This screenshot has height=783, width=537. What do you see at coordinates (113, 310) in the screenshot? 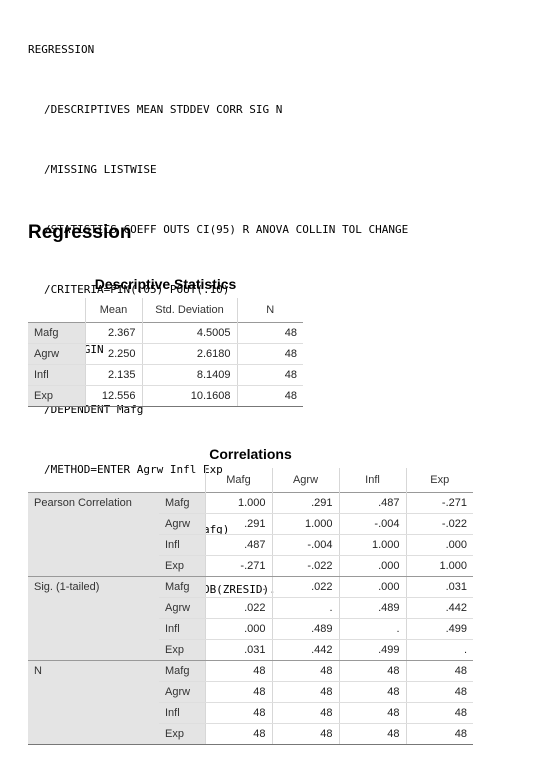
I see `column-header: Mean` at bounding box center [113, 310].